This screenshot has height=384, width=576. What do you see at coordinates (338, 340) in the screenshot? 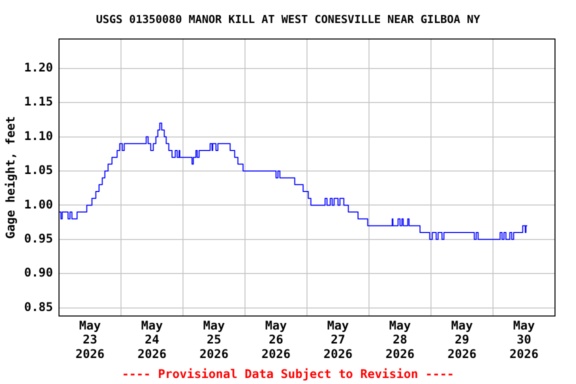
I see `x-tick-label: May 27 2026` at bounding box center [338, 340].